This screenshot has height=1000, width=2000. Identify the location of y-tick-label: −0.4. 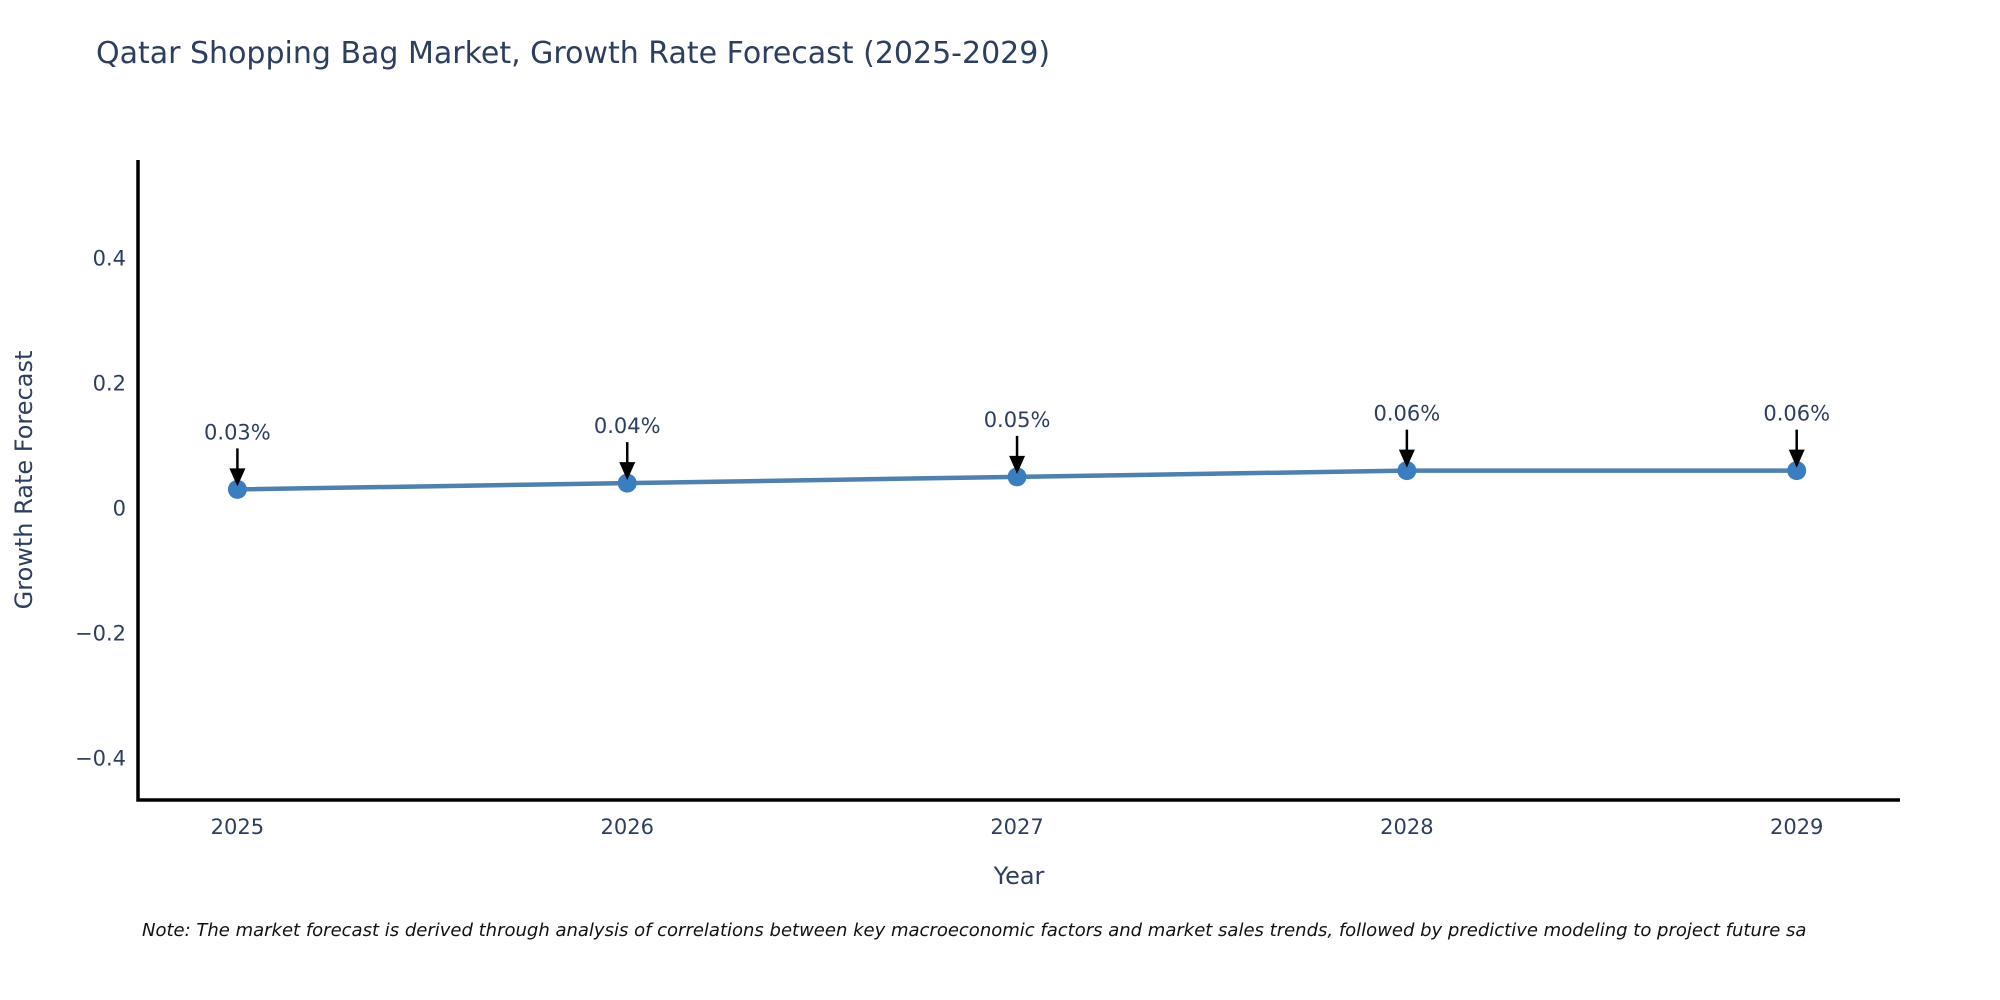
(100, 759).